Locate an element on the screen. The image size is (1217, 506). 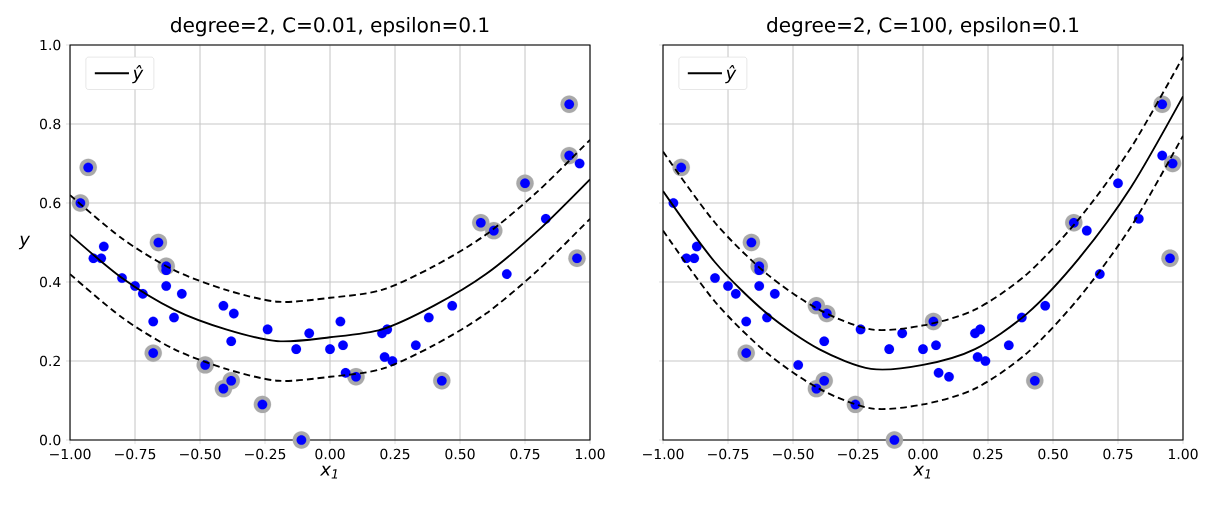
chart-title: degree=2, C=0.01, epsilon=0.1 is located at coordinates (329, 26).